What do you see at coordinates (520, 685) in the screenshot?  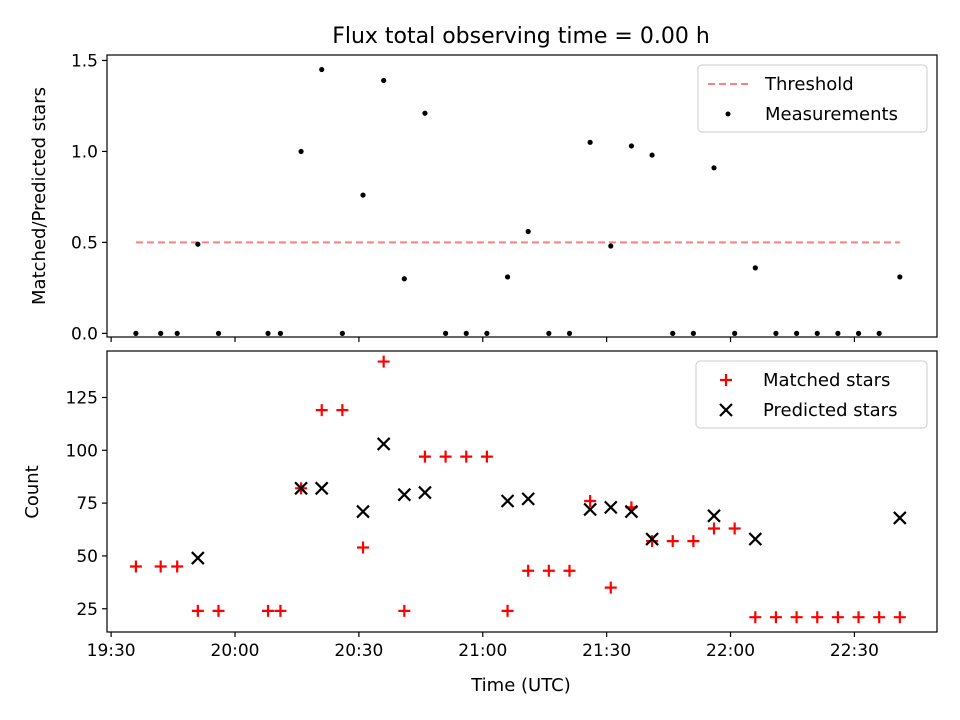 I see `x-axis-label: Time (UTC)` at bounding box center [520, 685].